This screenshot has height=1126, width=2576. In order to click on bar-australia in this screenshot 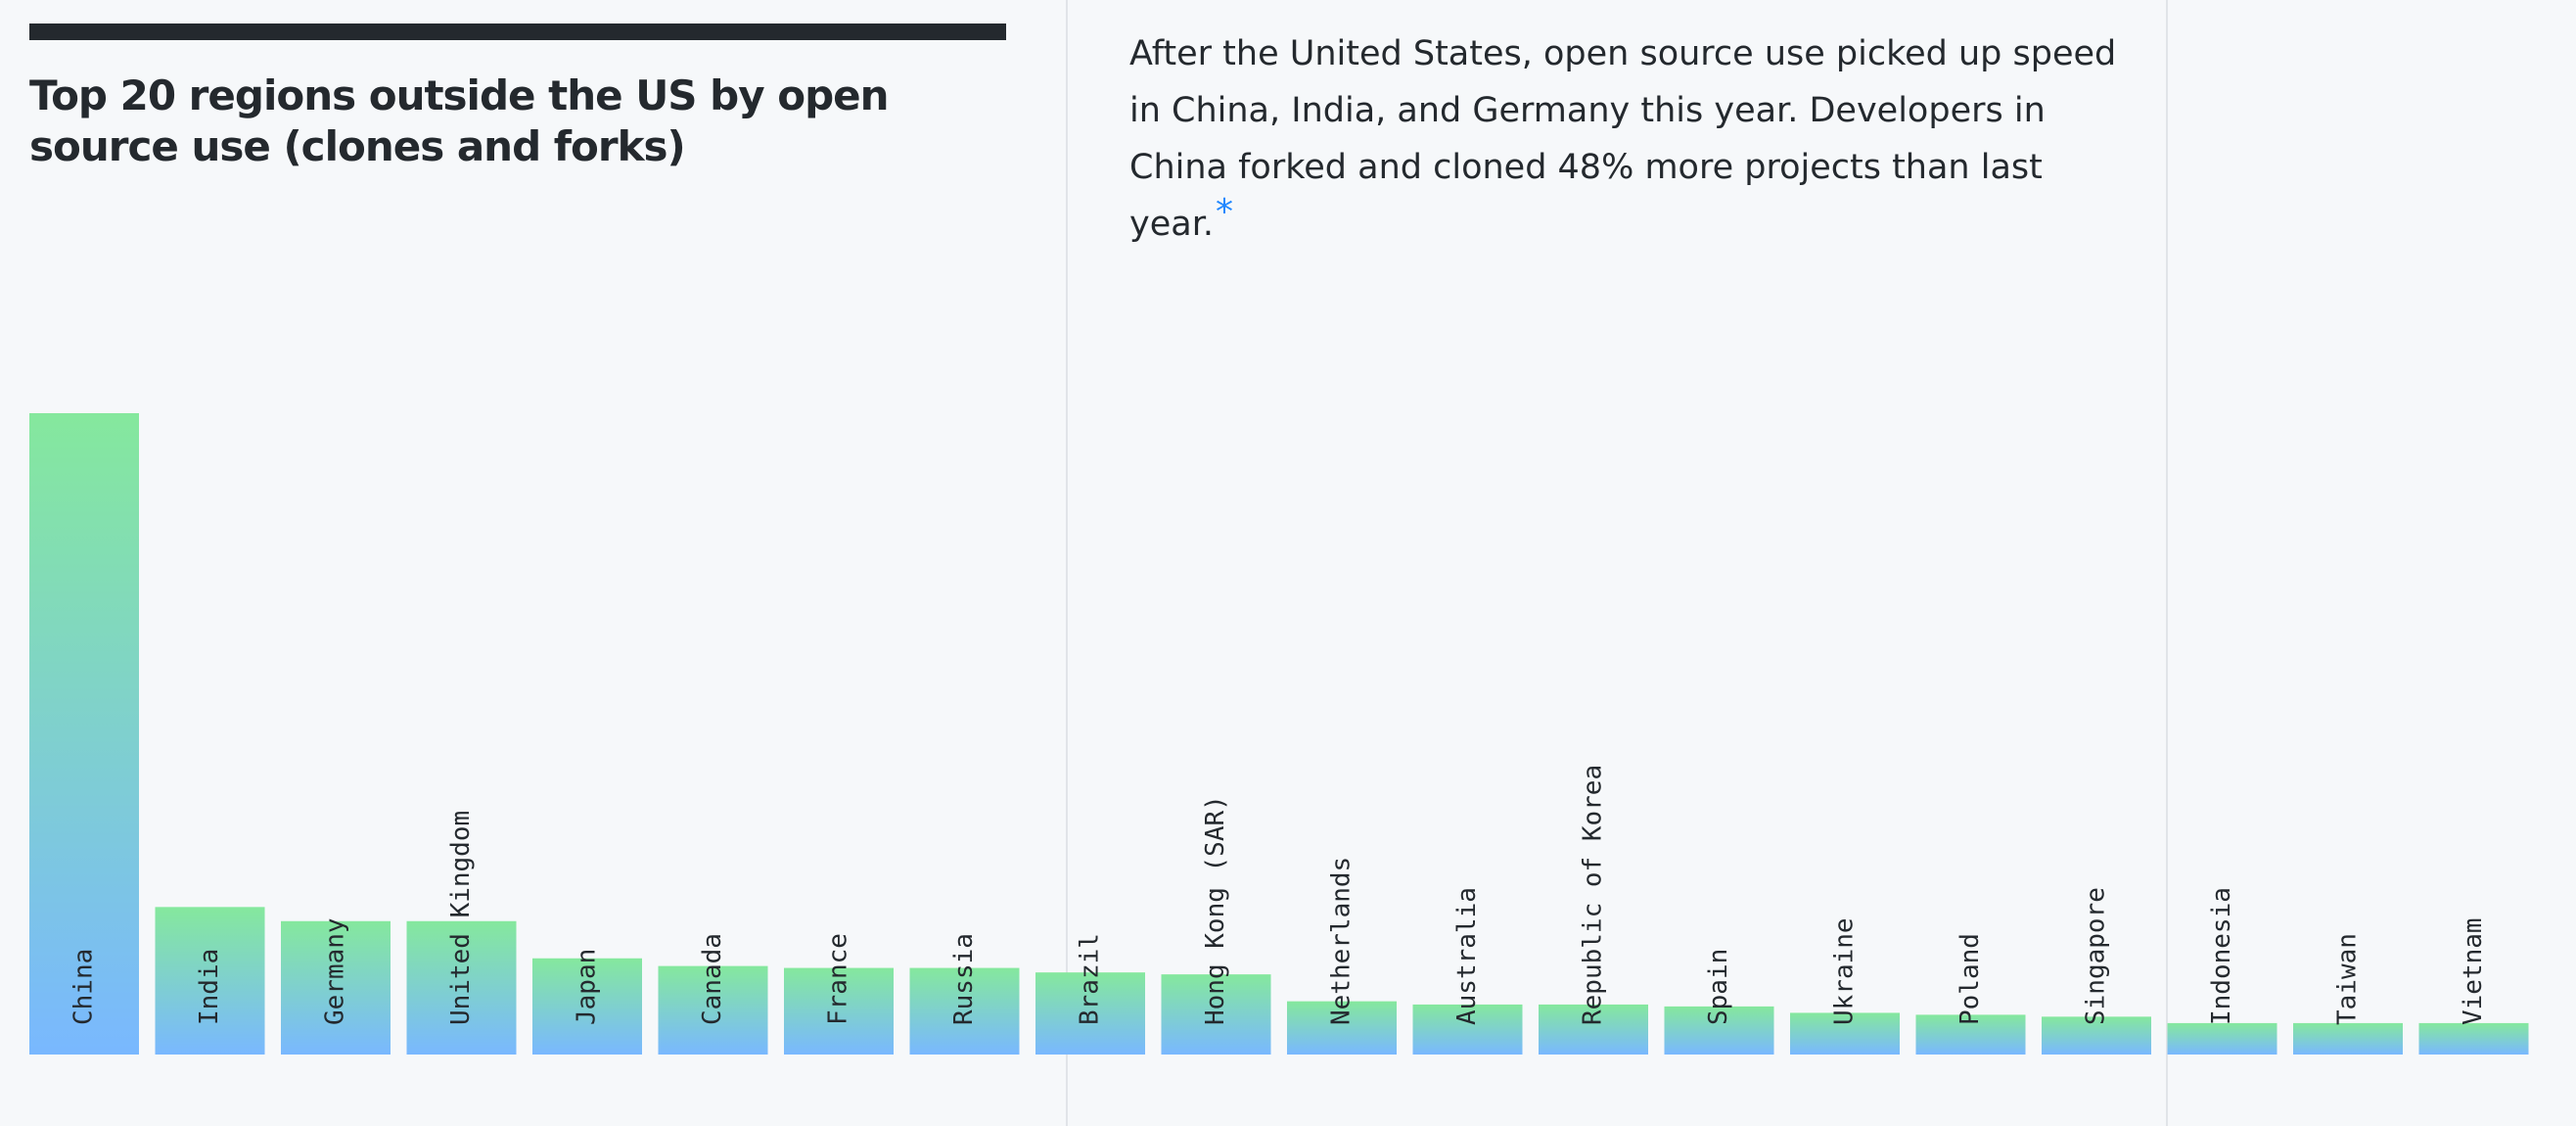, I will do `click(1468, 1029)`.